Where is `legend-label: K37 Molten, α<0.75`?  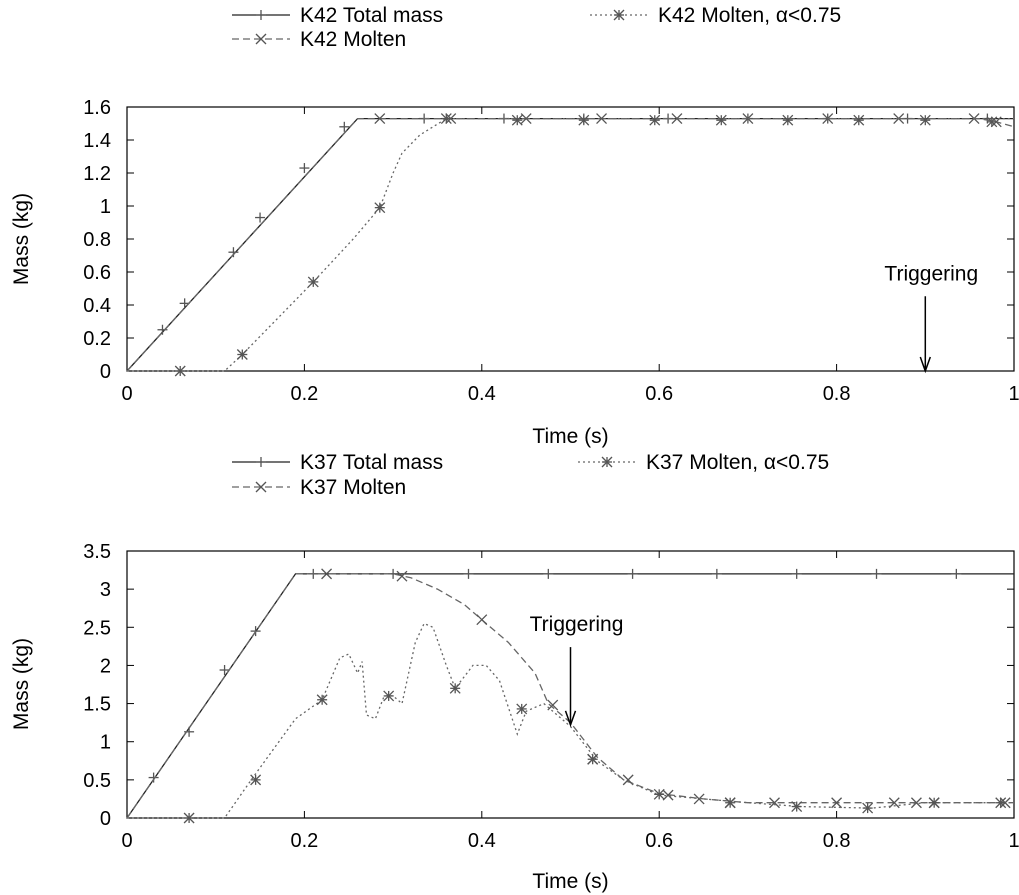 legend-label: K37 Molten, α<0.75 is located at coordinates (737, 462).